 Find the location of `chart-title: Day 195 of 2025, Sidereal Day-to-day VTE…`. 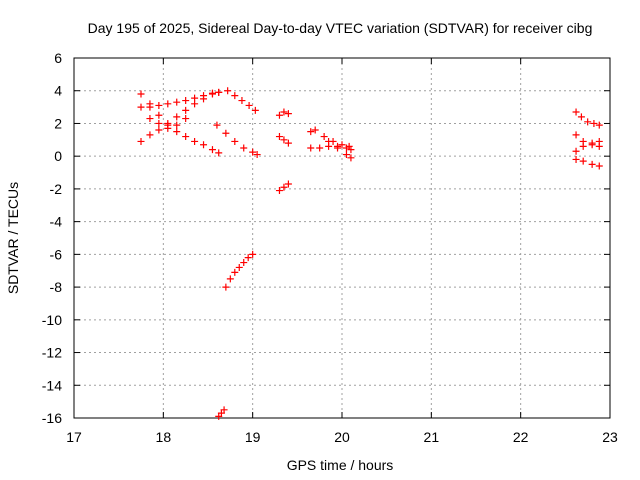

chart-title: Day 195 of 2025, Sidereal Day-to-day VTE… is located at coordinates (340, 28).